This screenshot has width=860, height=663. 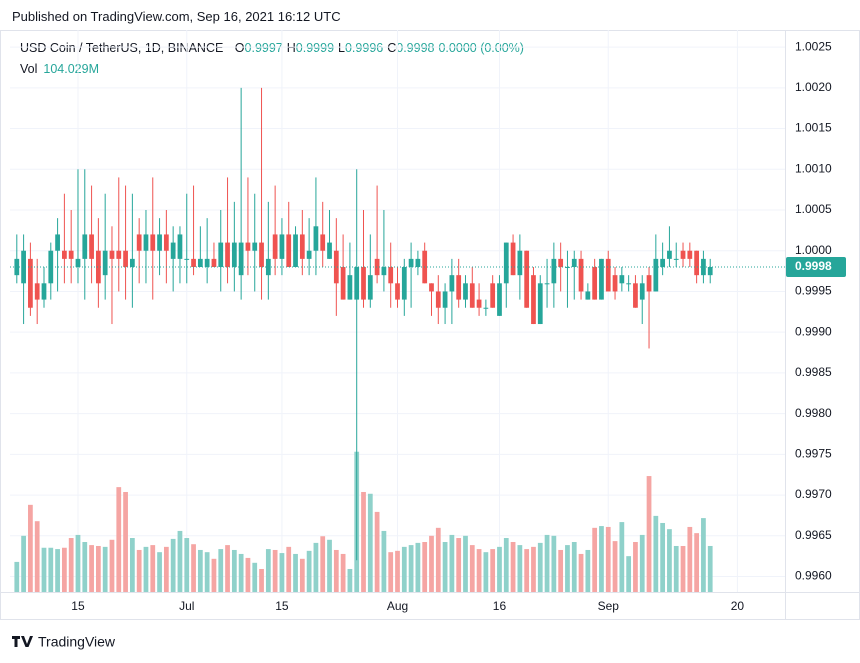 I want to click on readout-value: 0.9996, so click(x=364, y=48).